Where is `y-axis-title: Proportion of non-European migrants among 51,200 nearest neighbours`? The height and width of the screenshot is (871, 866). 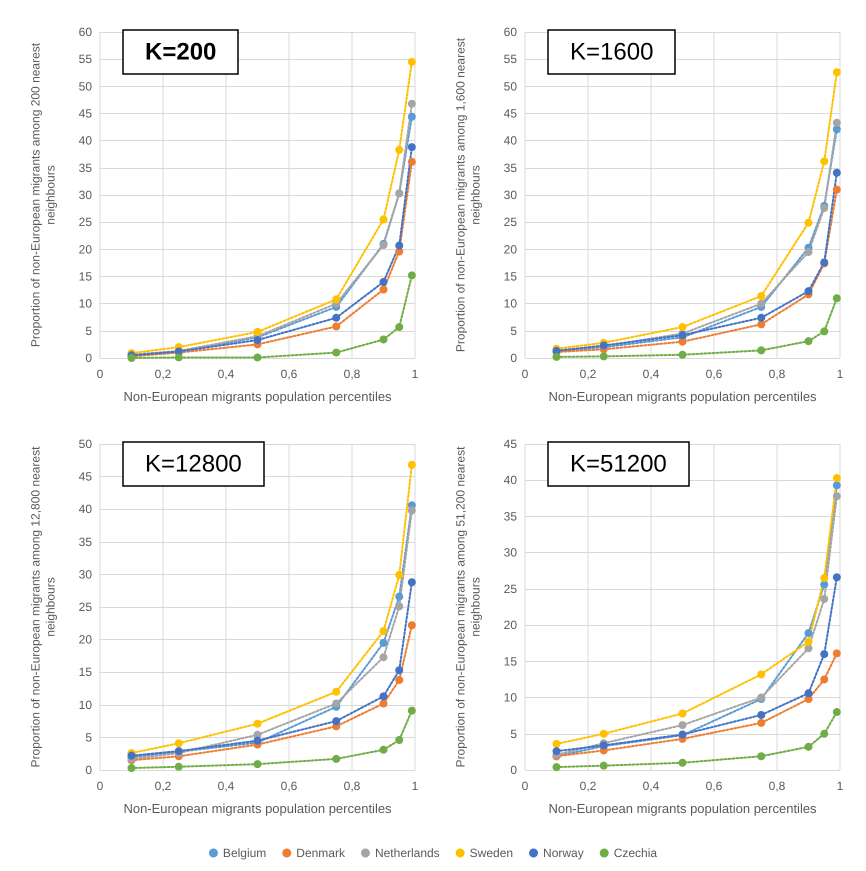
y-axis-title: Proportion of non-European migrants among 51,200 nearest neighbours is located at coordinates (468, 607).